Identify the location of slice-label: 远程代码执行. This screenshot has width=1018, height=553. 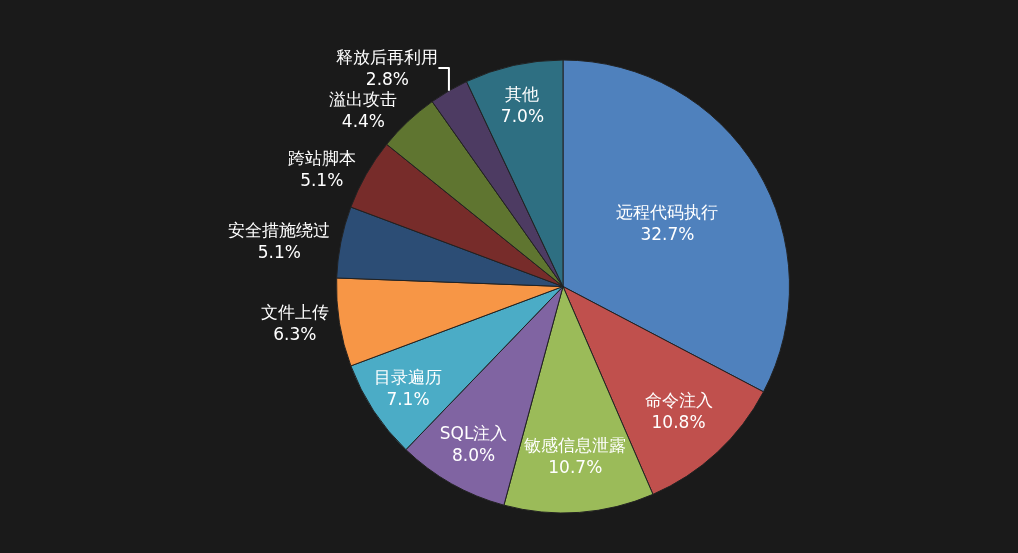
(667, 212).